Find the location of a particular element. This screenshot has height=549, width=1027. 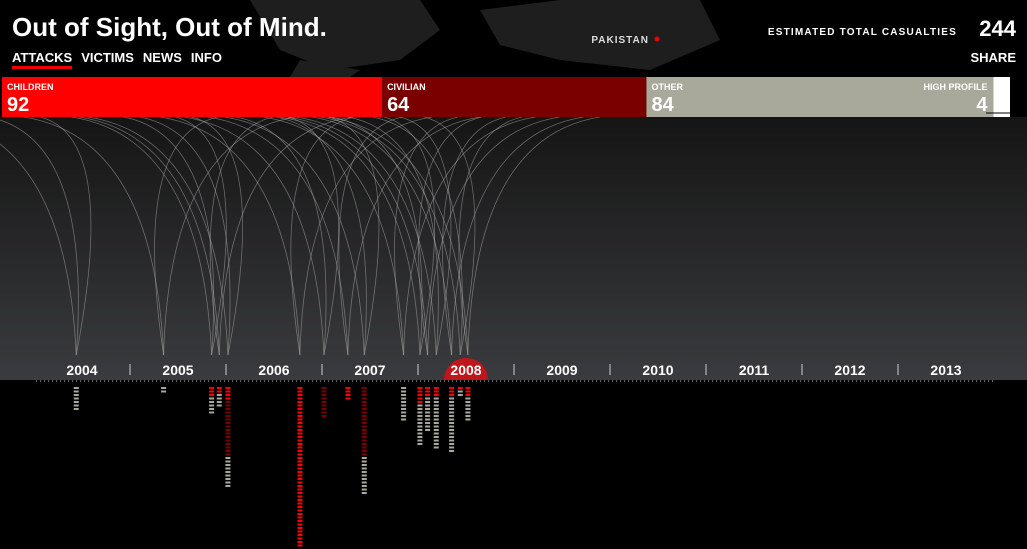

year-label: 2007 is located at coordinates (369, 370).